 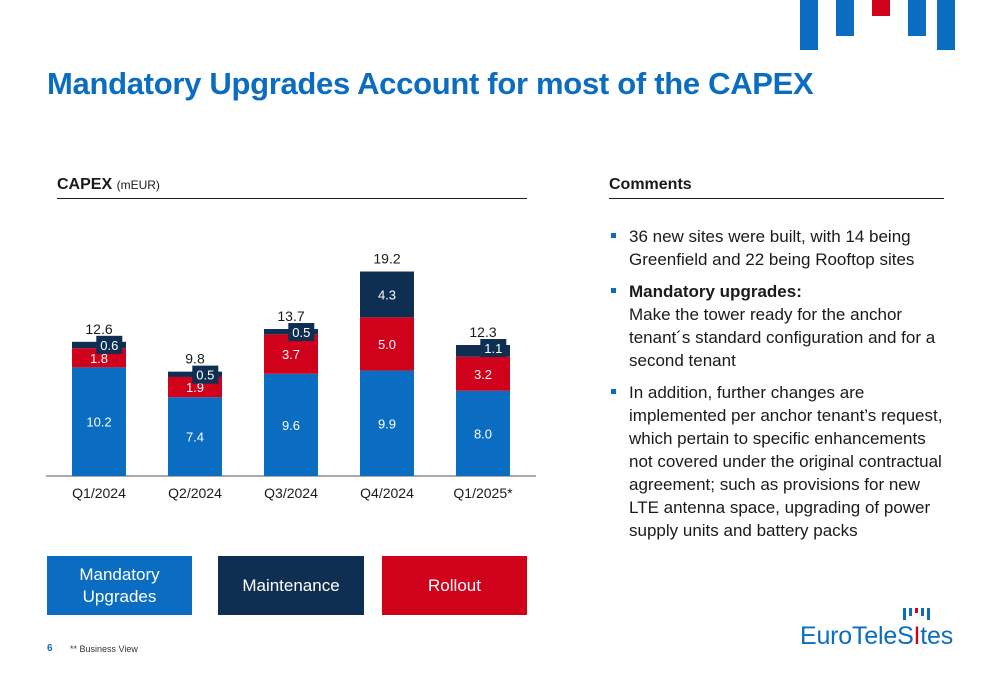 What do you see at coordinates (917, 636) in the screenshot?
I see `brand-name-highlight: I` at bounding box center [917, 636].